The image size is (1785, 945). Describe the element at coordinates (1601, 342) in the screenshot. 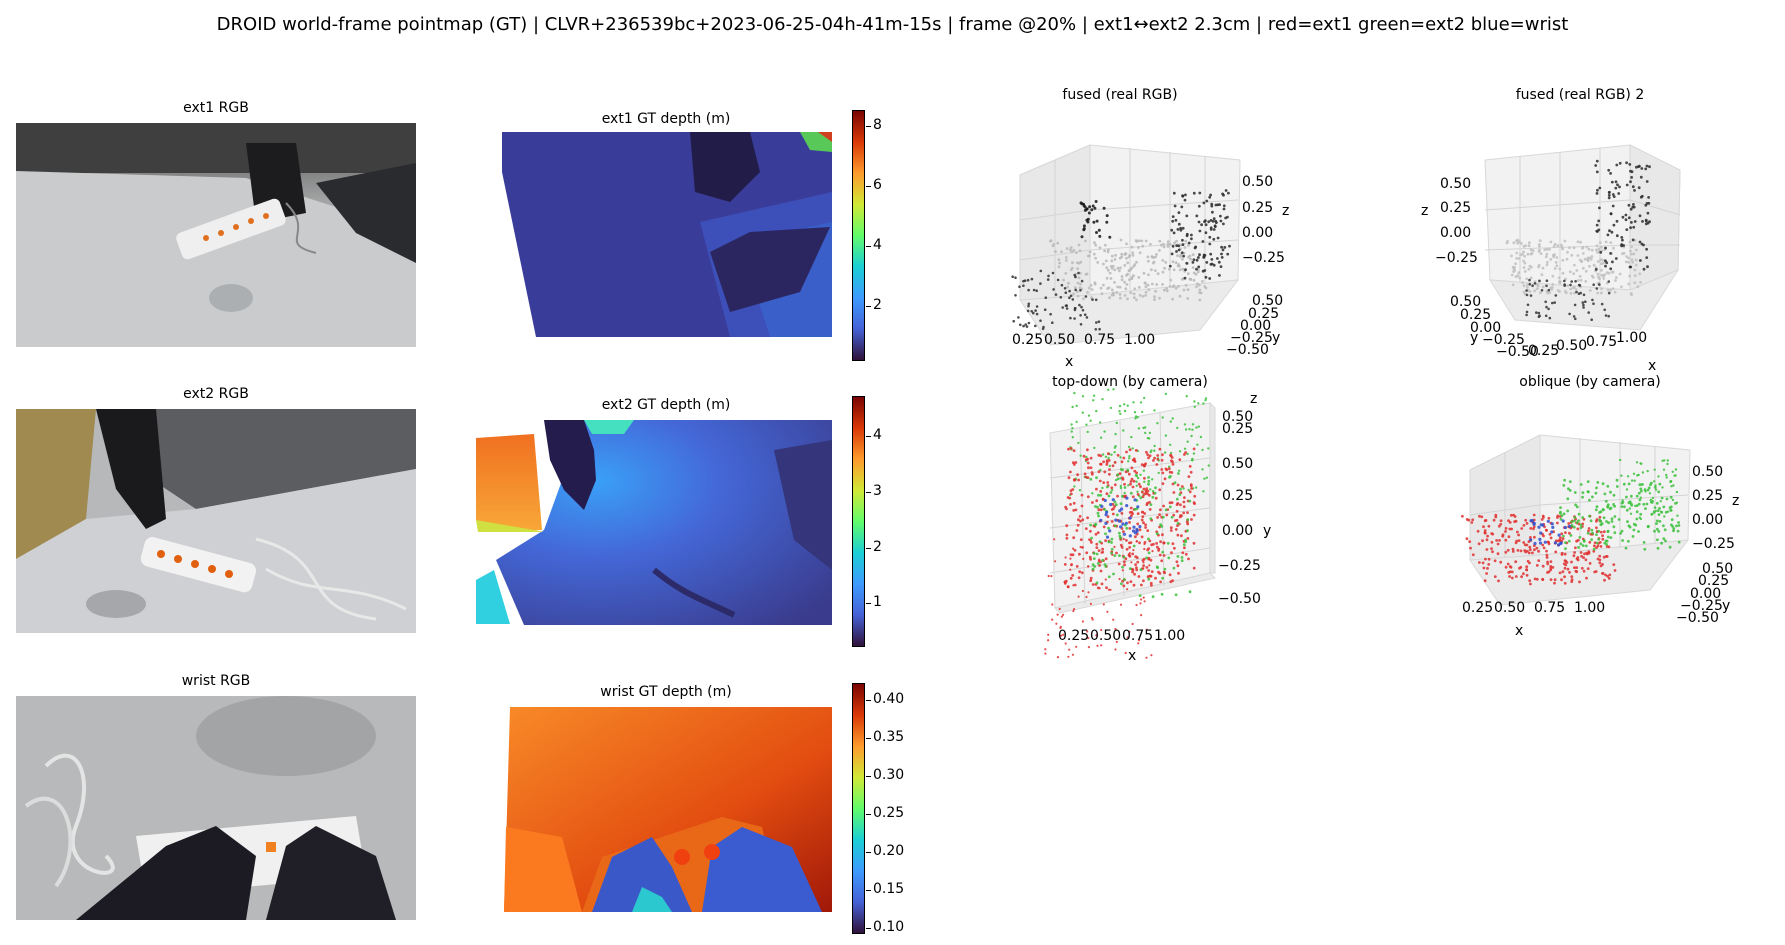

I see `x-tick-label: 0.75` at that location.